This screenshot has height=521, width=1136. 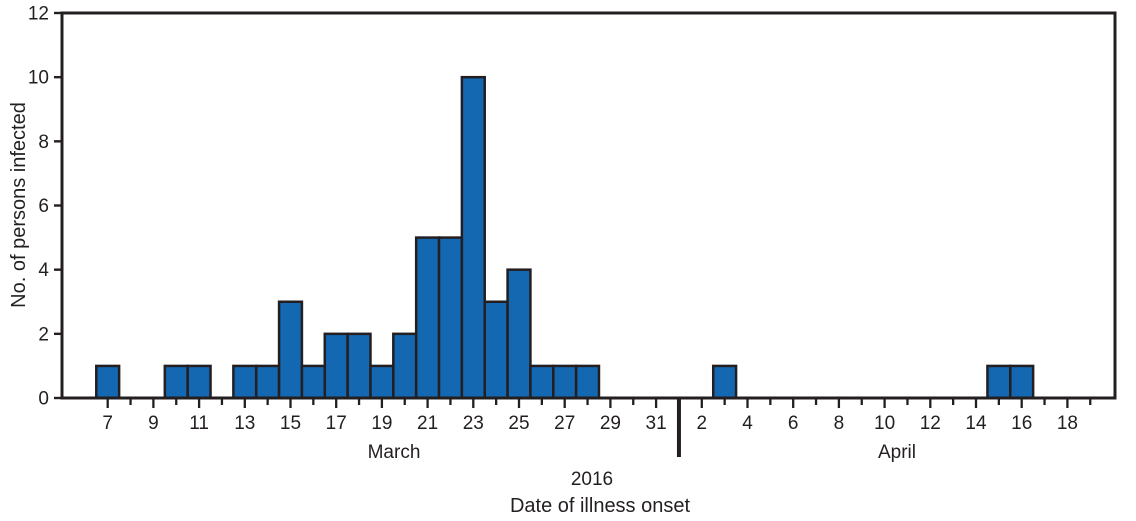 What do you see at coordinates (897, 452) in the screenshot?
I see `month-label-april: April` at bounding box center [897, 452].